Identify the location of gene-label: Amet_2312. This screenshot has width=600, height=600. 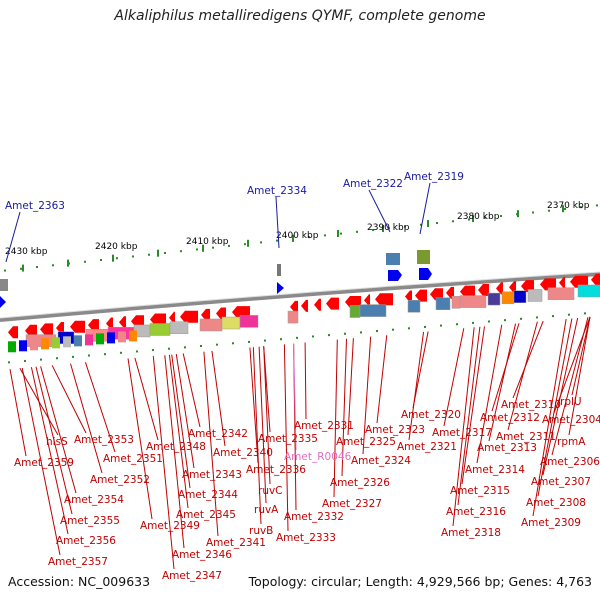
(510, 418).